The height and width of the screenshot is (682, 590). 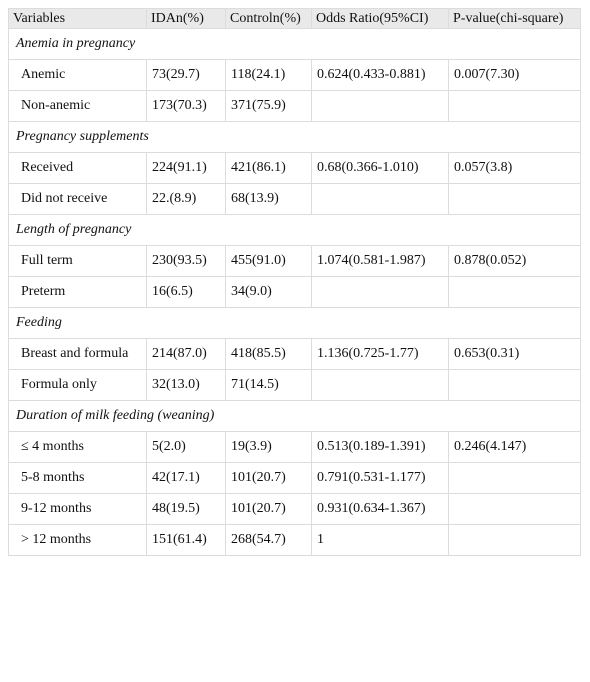 I want to click on cell: 455(91.0), so click(x=268, y=261).